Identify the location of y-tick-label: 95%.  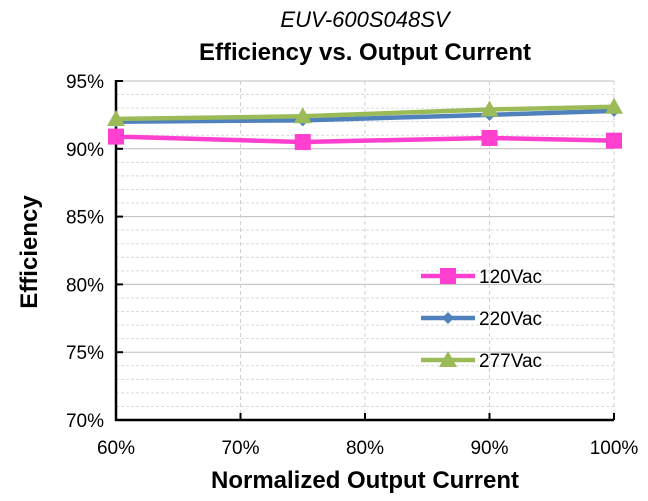
(85, 82).